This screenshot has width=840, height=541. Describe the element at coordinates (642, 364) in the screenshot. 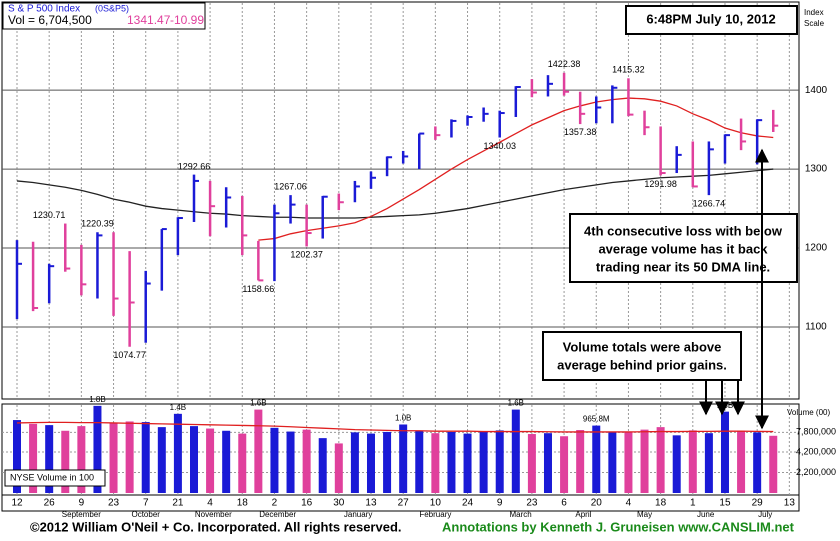

I see `annotation: average behind prior gains.` at that location.